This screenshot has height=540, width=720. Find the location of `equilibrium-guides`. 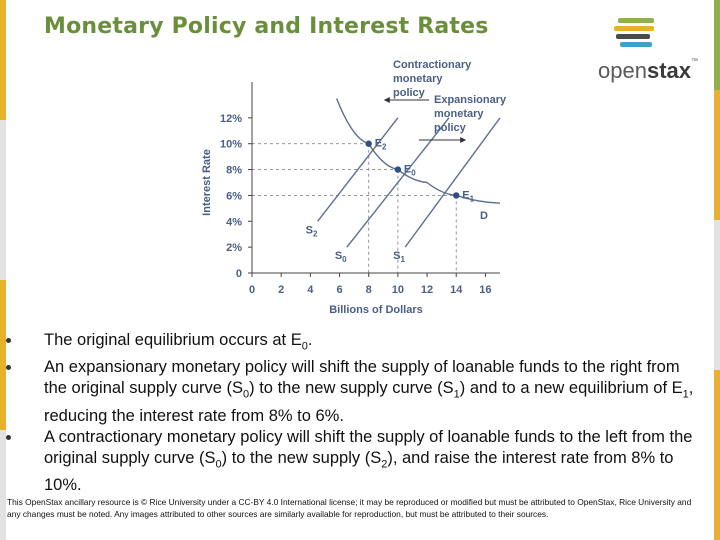

equilibrium-guides is located at coordinates (354, 208).